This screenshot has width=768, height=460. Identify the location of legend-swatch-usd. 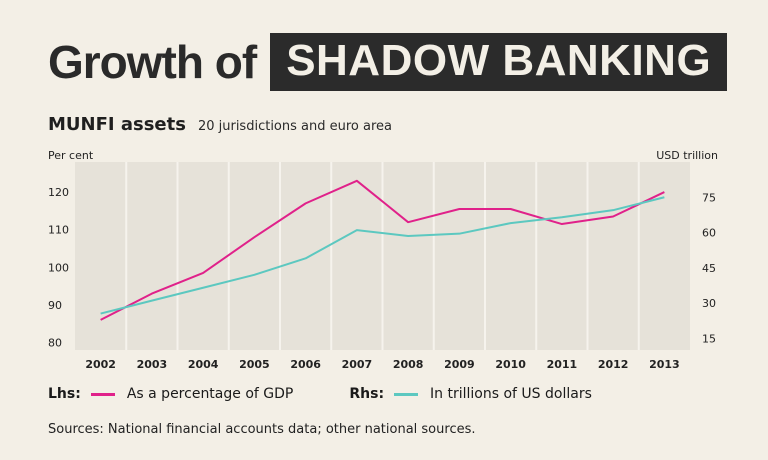
(406, 394).